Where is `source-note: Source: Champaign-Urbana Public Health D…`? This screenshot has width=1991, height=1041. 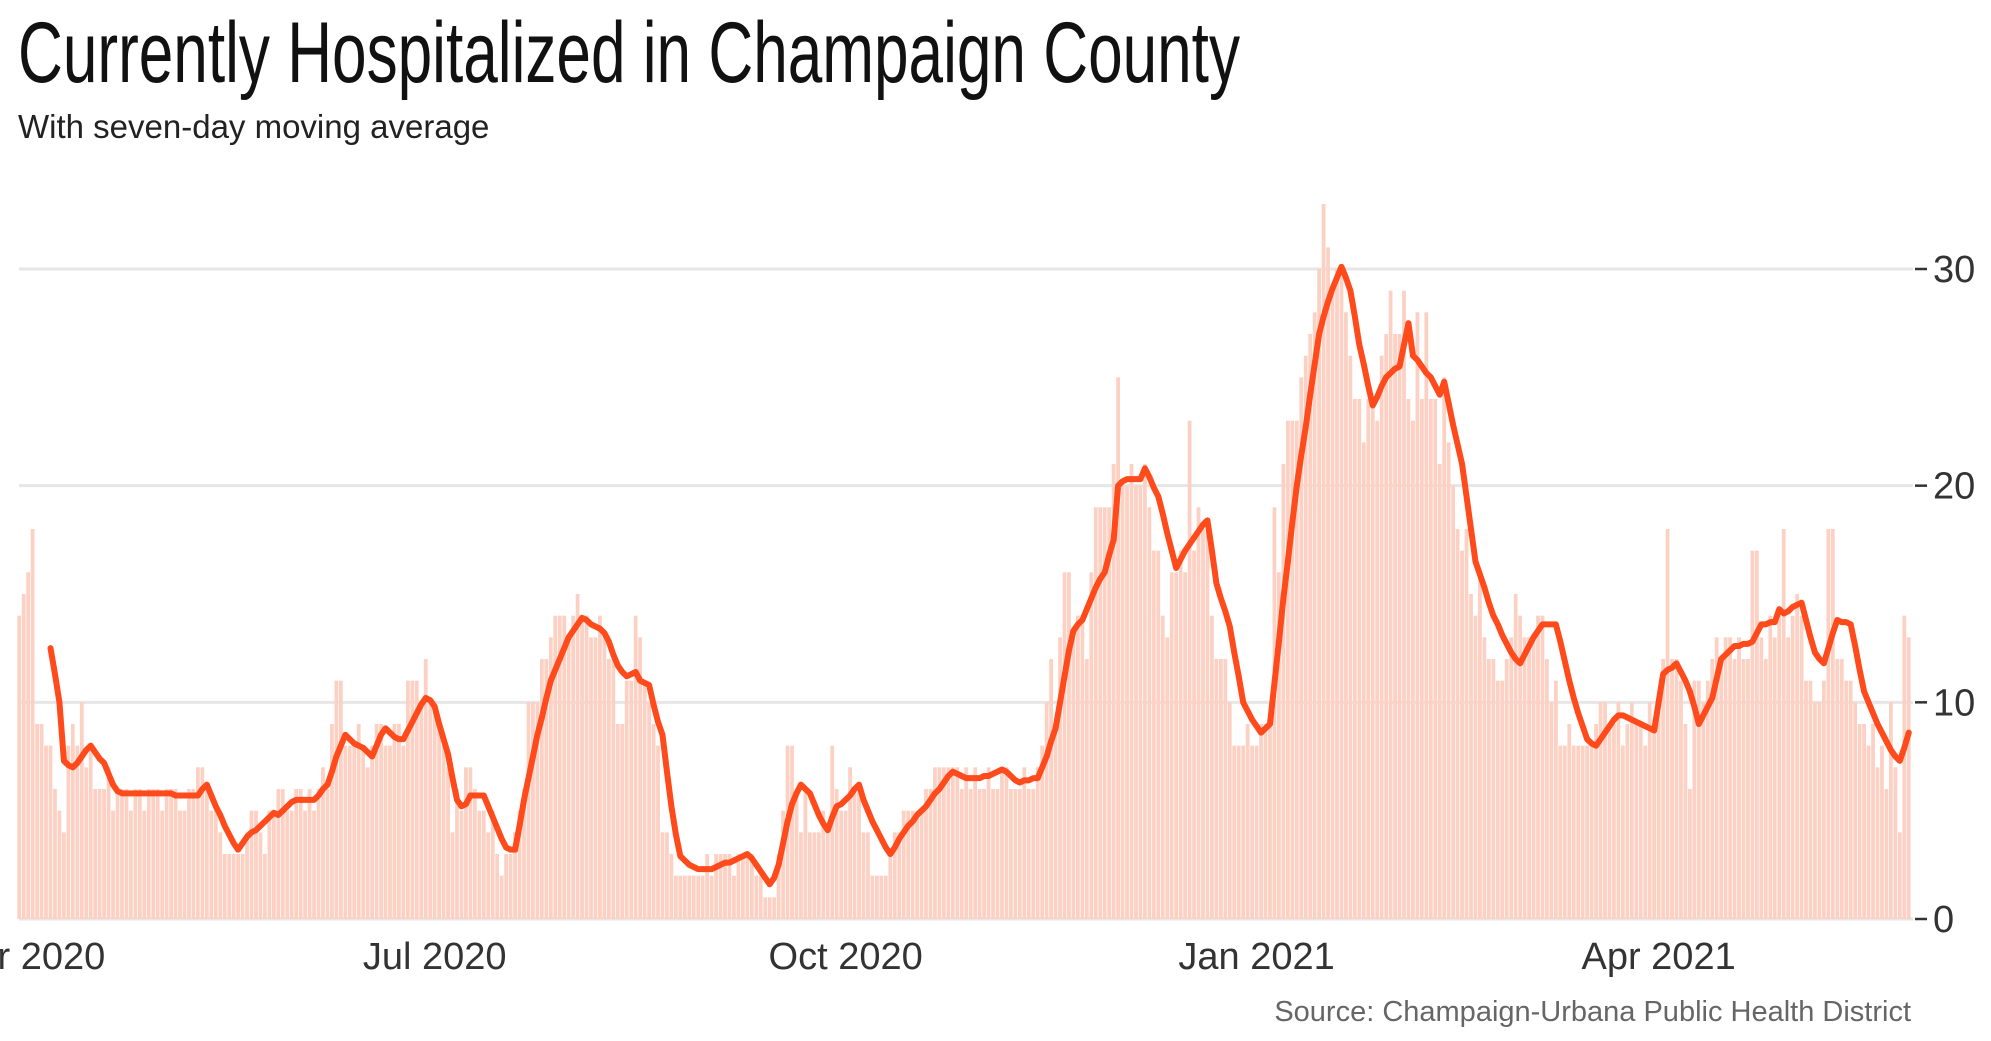 source-note: Source: Champaign-Urbana Public Health D… is located at coordinates (1592, 1012).